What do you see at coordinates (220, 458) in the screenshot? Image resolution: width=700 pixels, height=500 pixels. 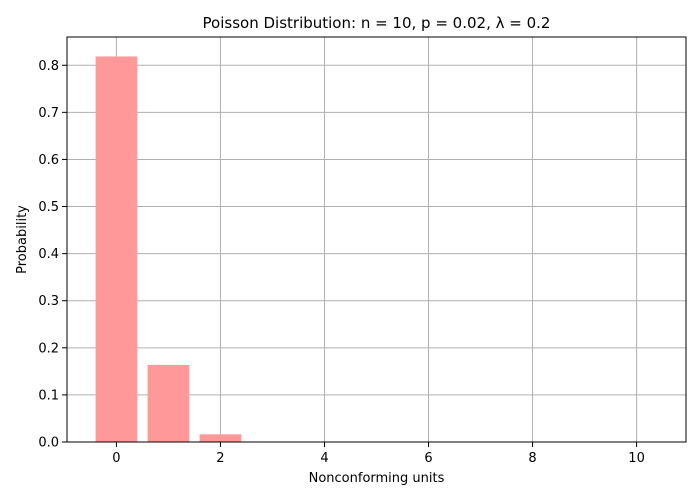 I see `x-tick-label: 2` at bounding box center [220, 458].